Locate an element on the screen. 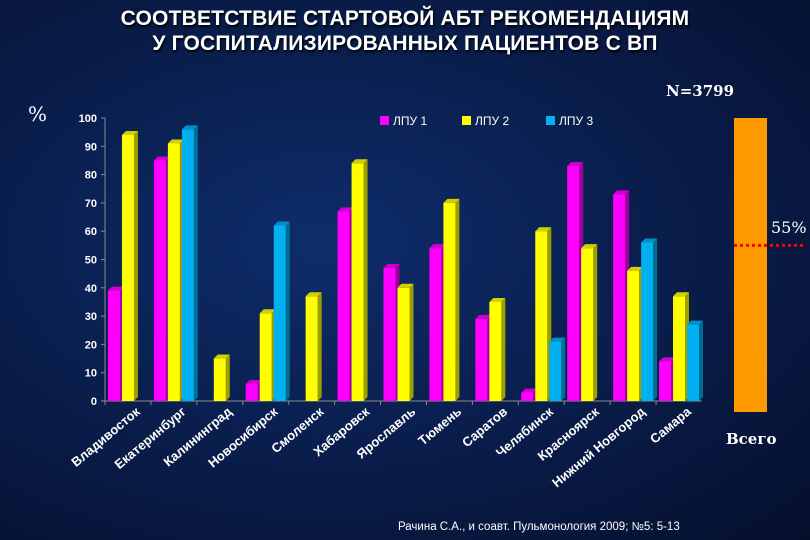 The height and width of the screenshot is (540, 810). x-tick-label: Тюмень is located at coordinates (439, 426).